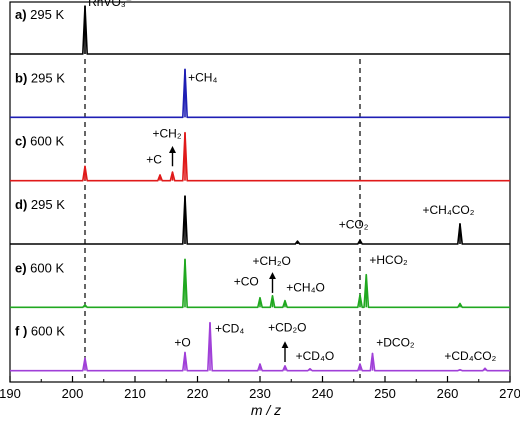 This screenshot has height=423, width=520. I want to click on x-axis: 190 200 210 220 230 240 250 260 270, so click(260, 388).